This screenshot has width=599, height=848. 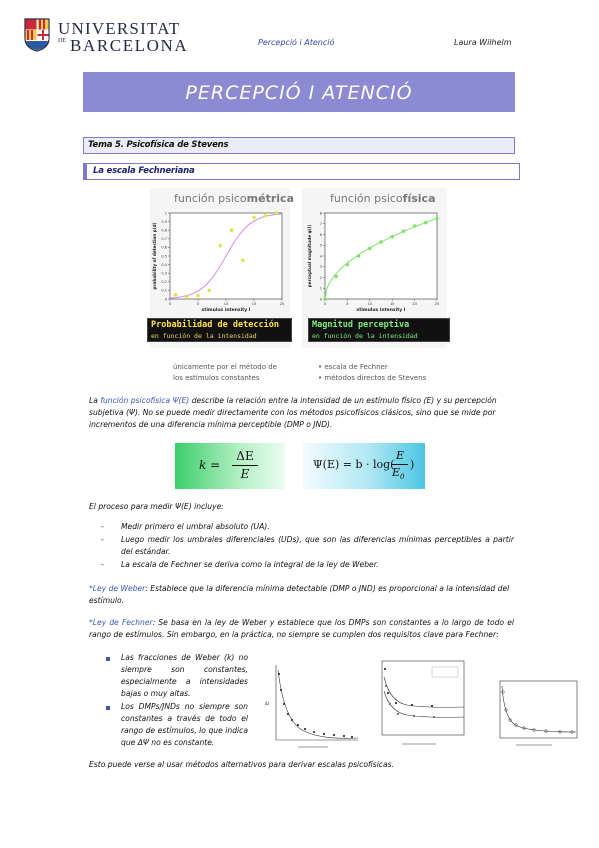 I want to click on subsection-title: La escala Fechneriana, so click(x=144, y=171).